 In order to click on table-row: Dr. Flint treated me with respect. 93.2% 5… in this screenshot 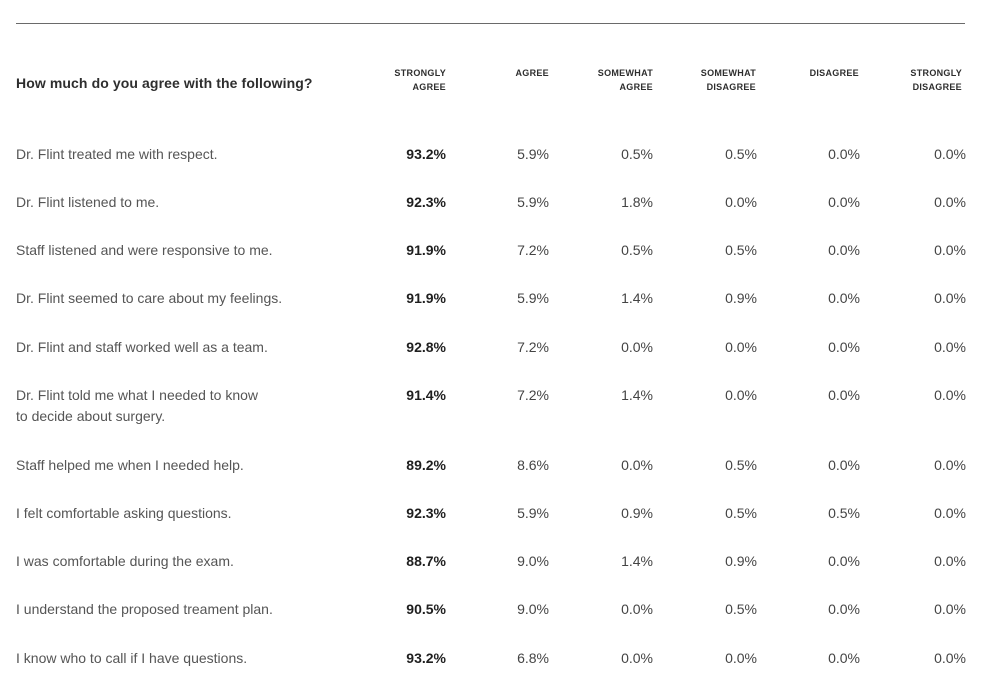, I will do `click(492, 164)`.